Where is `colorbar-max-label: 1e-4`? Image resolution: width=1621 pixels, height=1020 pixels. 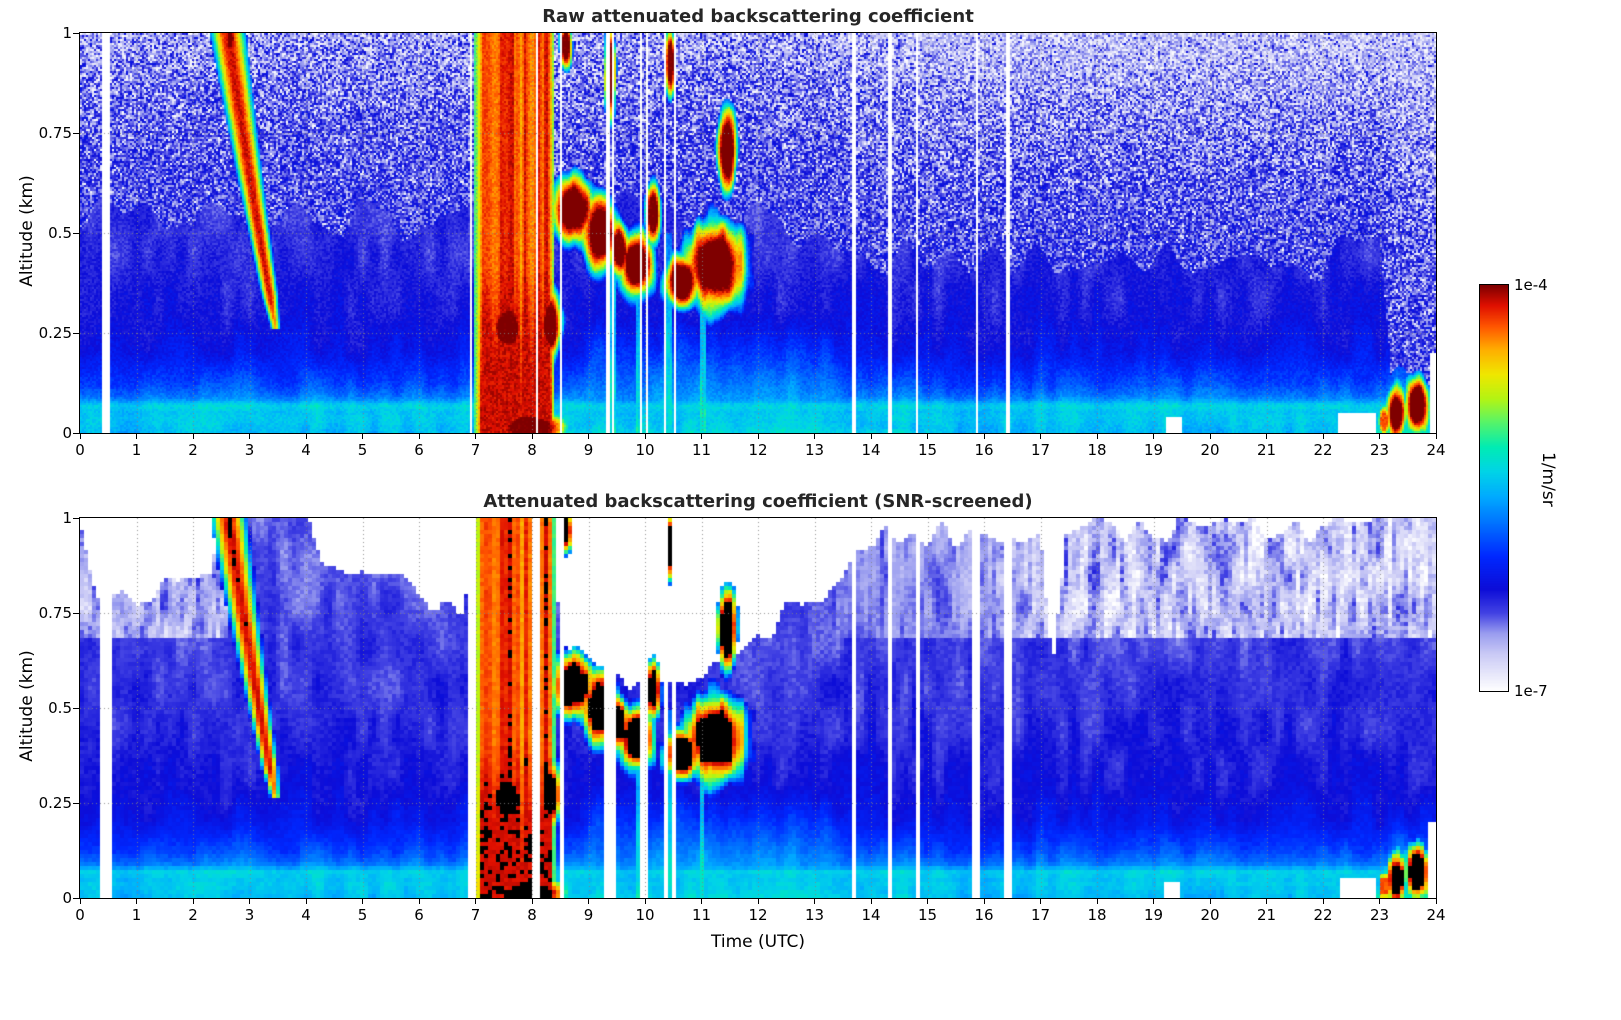 colorbar-max-label: 1e-4 is located at coordinates (1531, 285).